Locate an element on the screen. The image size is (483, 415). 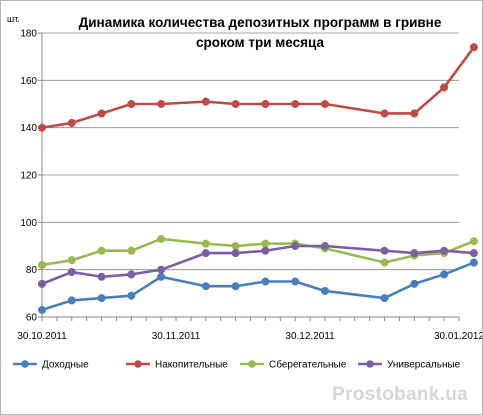
x-tick-labels: 30.10.2011 30.11.2011 30.12.2011 30.01.2012 is located at coordinates (249, 336).